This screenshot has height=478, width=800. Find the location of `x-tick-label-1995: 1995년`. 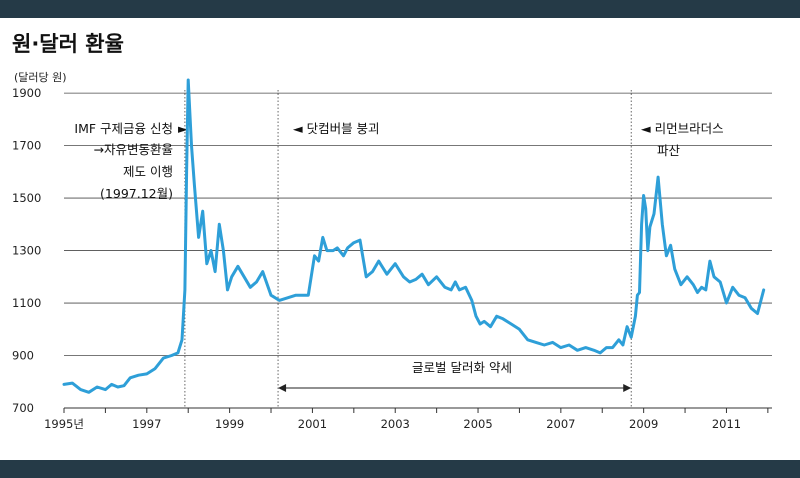

x-tick-label-1995: 1995년 is located at coordinates (64, 424).